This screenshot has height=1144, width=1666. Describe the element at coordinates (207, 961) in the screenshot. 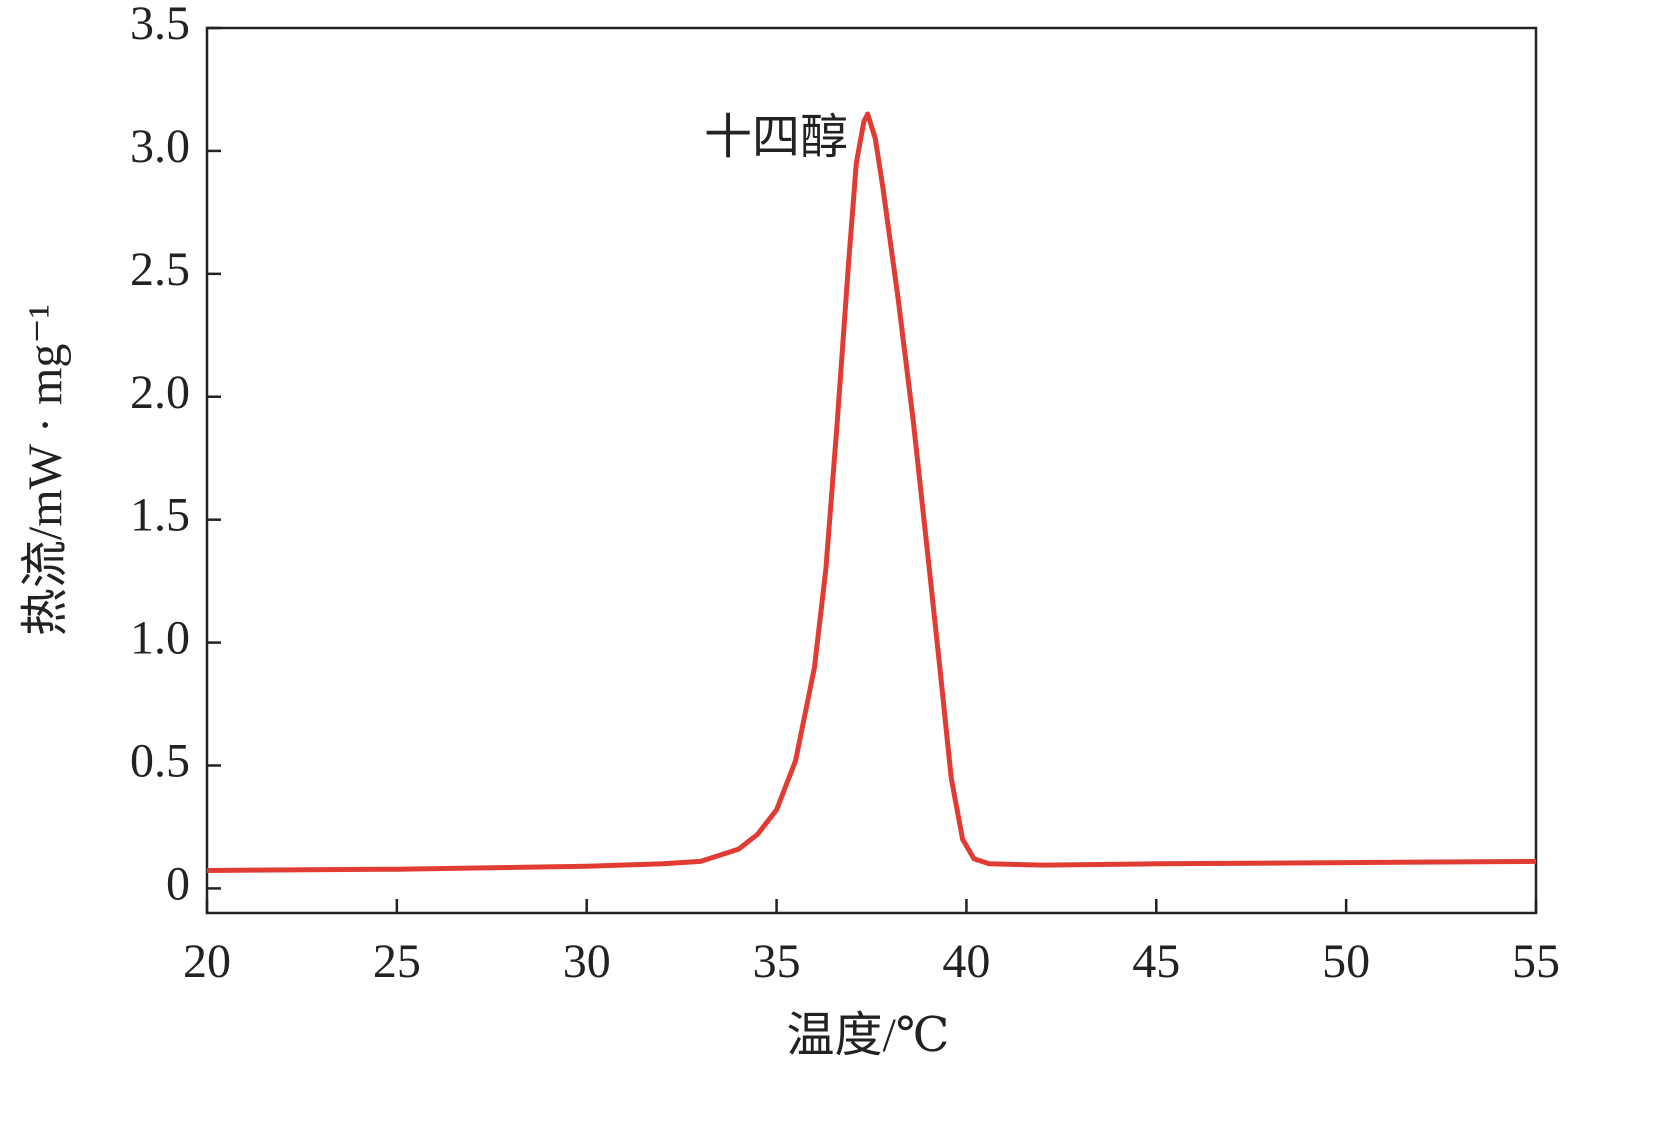

I see `x-tick-label: 20` at that location.